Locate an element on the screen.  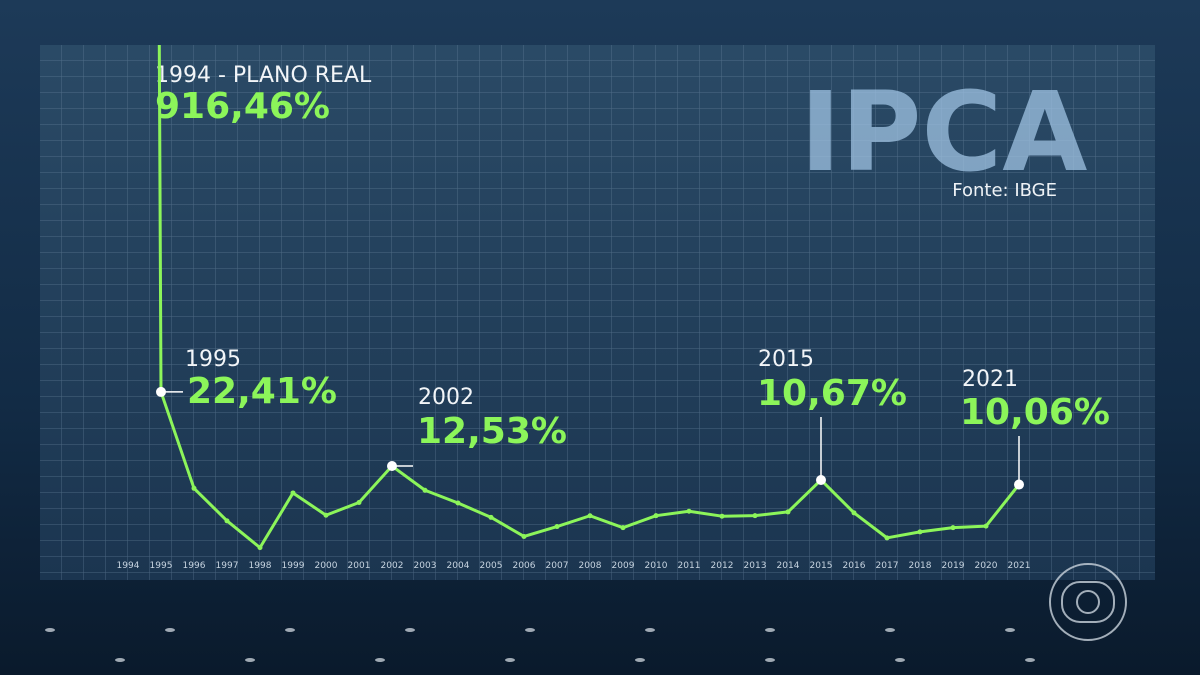
x-tick-label: 2004 is located at coordinates (458, 566).